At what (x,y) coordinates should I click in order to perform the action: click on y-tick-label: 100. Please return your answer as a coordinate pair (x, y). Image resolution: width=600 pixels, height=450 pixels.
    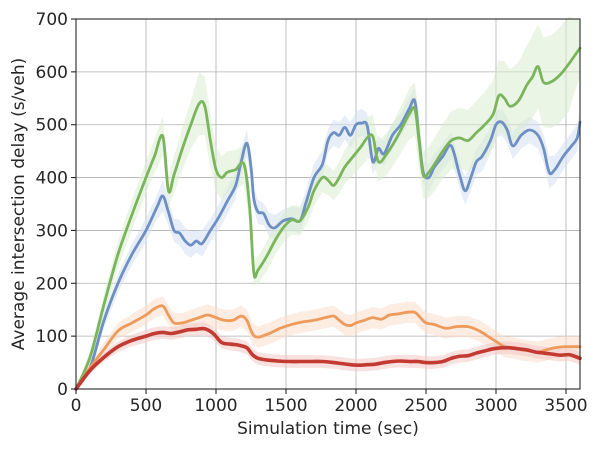
    Looking at the image, I should click on (52, 337).